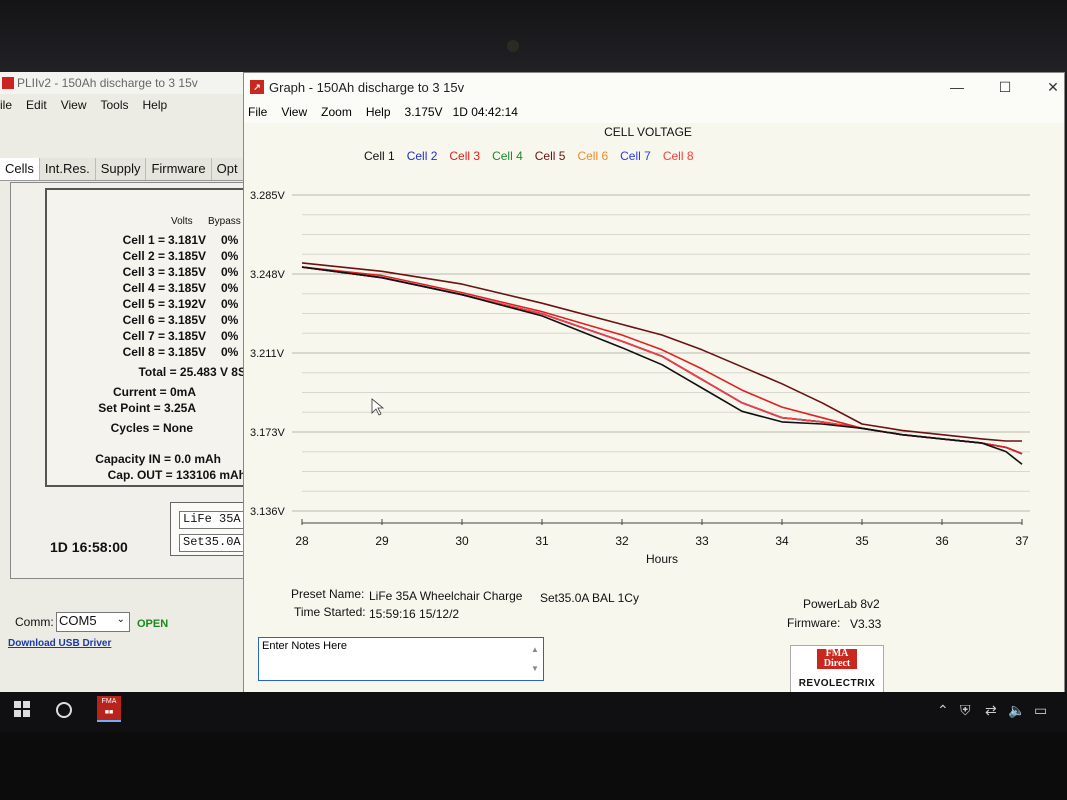  I want to click on legend-cell-1: Cell 1, so click(379, 156).